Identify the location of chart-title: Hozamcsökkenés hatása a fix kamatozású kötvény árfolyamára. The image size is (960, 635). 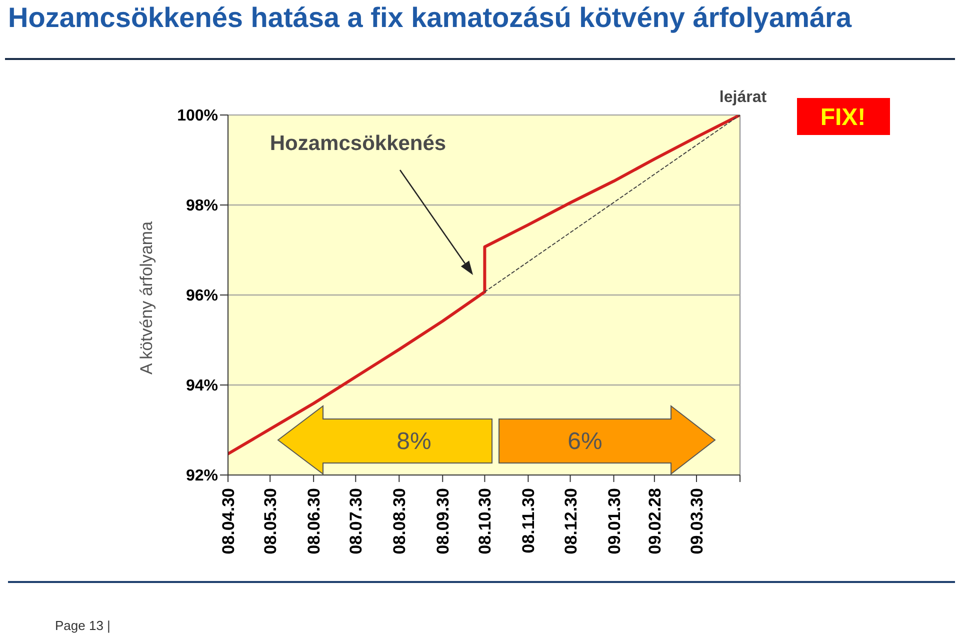
(430, 17).